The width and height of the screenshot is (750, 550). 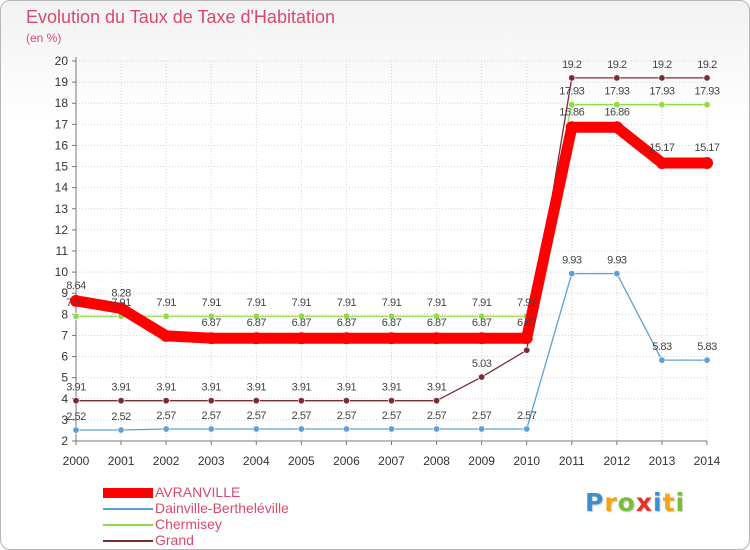 I want to click on data-label-avranville: 15.17, so click(x=661, y=148).